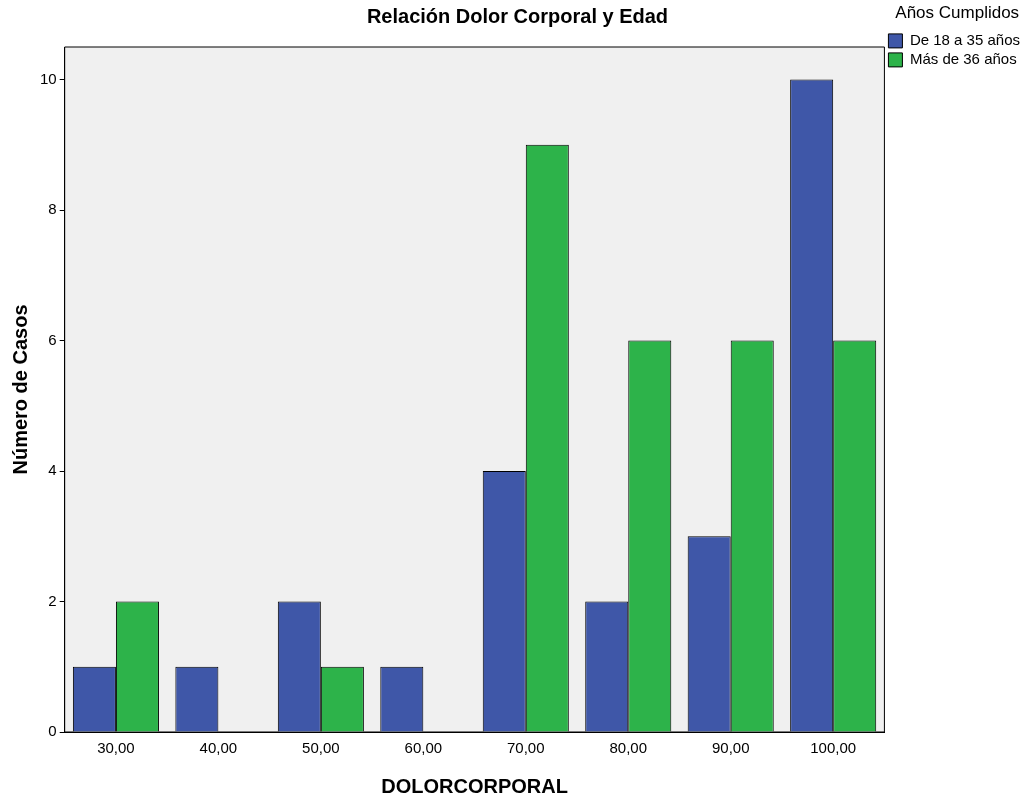 Image resolution: width=1035 pixels, height=808 pixels. I want to click on chart-title: Relación Dolor Corporal y Edad, so click(517, 15).